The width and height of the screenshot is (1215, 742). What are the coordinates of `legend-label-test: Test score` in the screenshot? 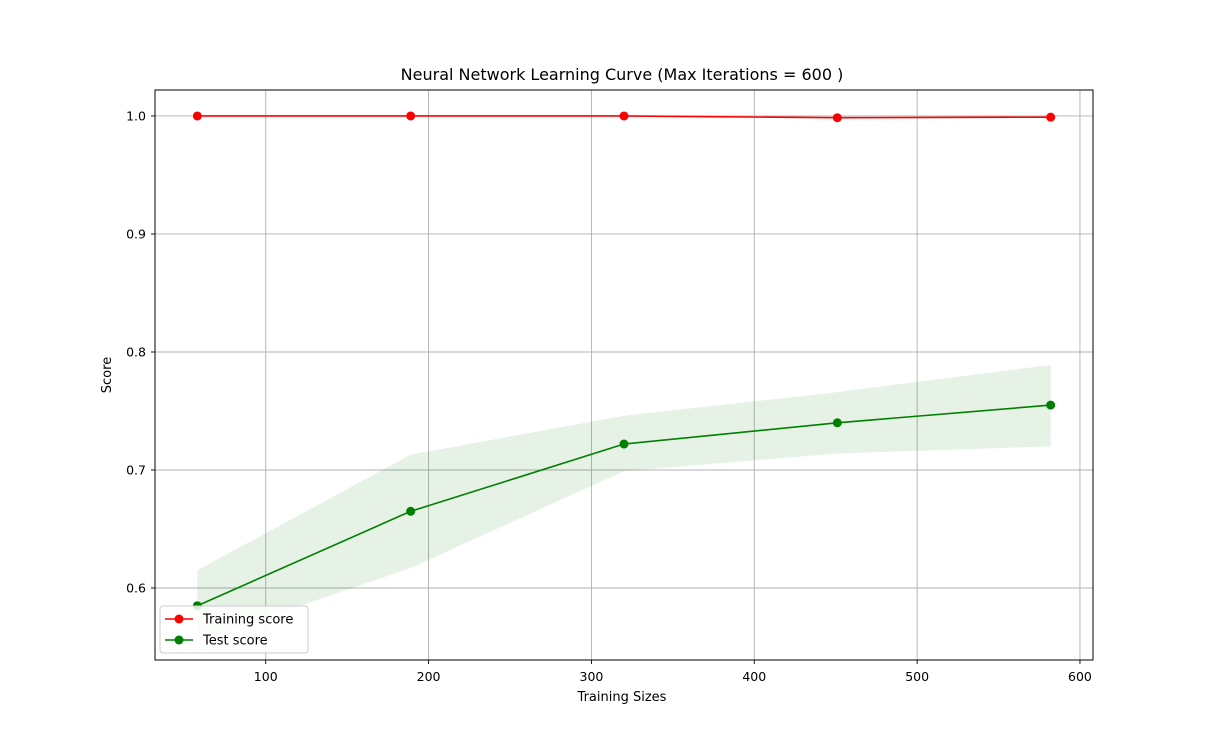 It's located at (235, 641).